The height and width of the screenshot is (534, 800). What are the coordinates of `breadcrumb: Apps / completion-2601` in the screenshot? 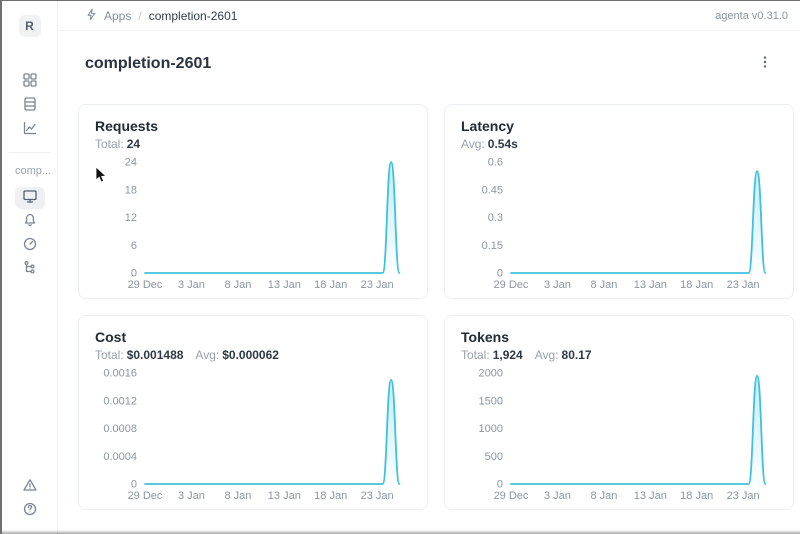 It's located at (161, 16).